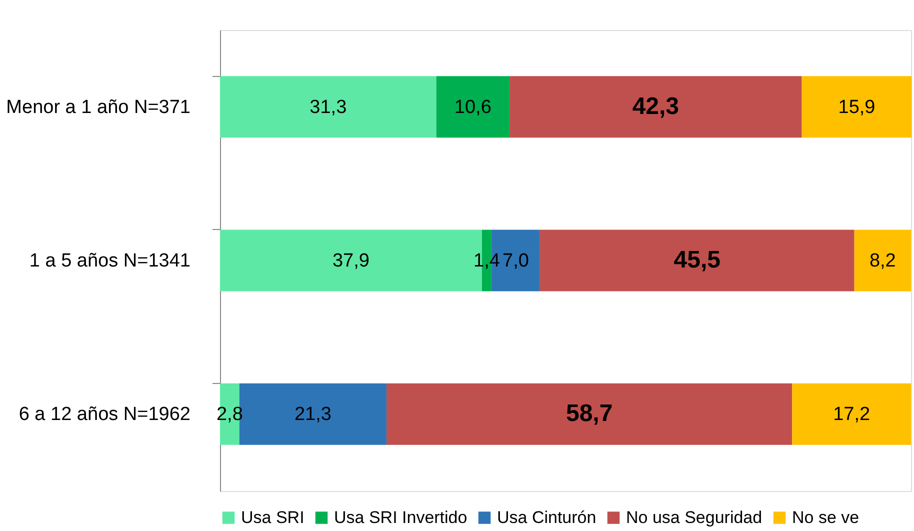 The image size is (914, 531). I want to click on data-label: 17,2, so click(851, 415).